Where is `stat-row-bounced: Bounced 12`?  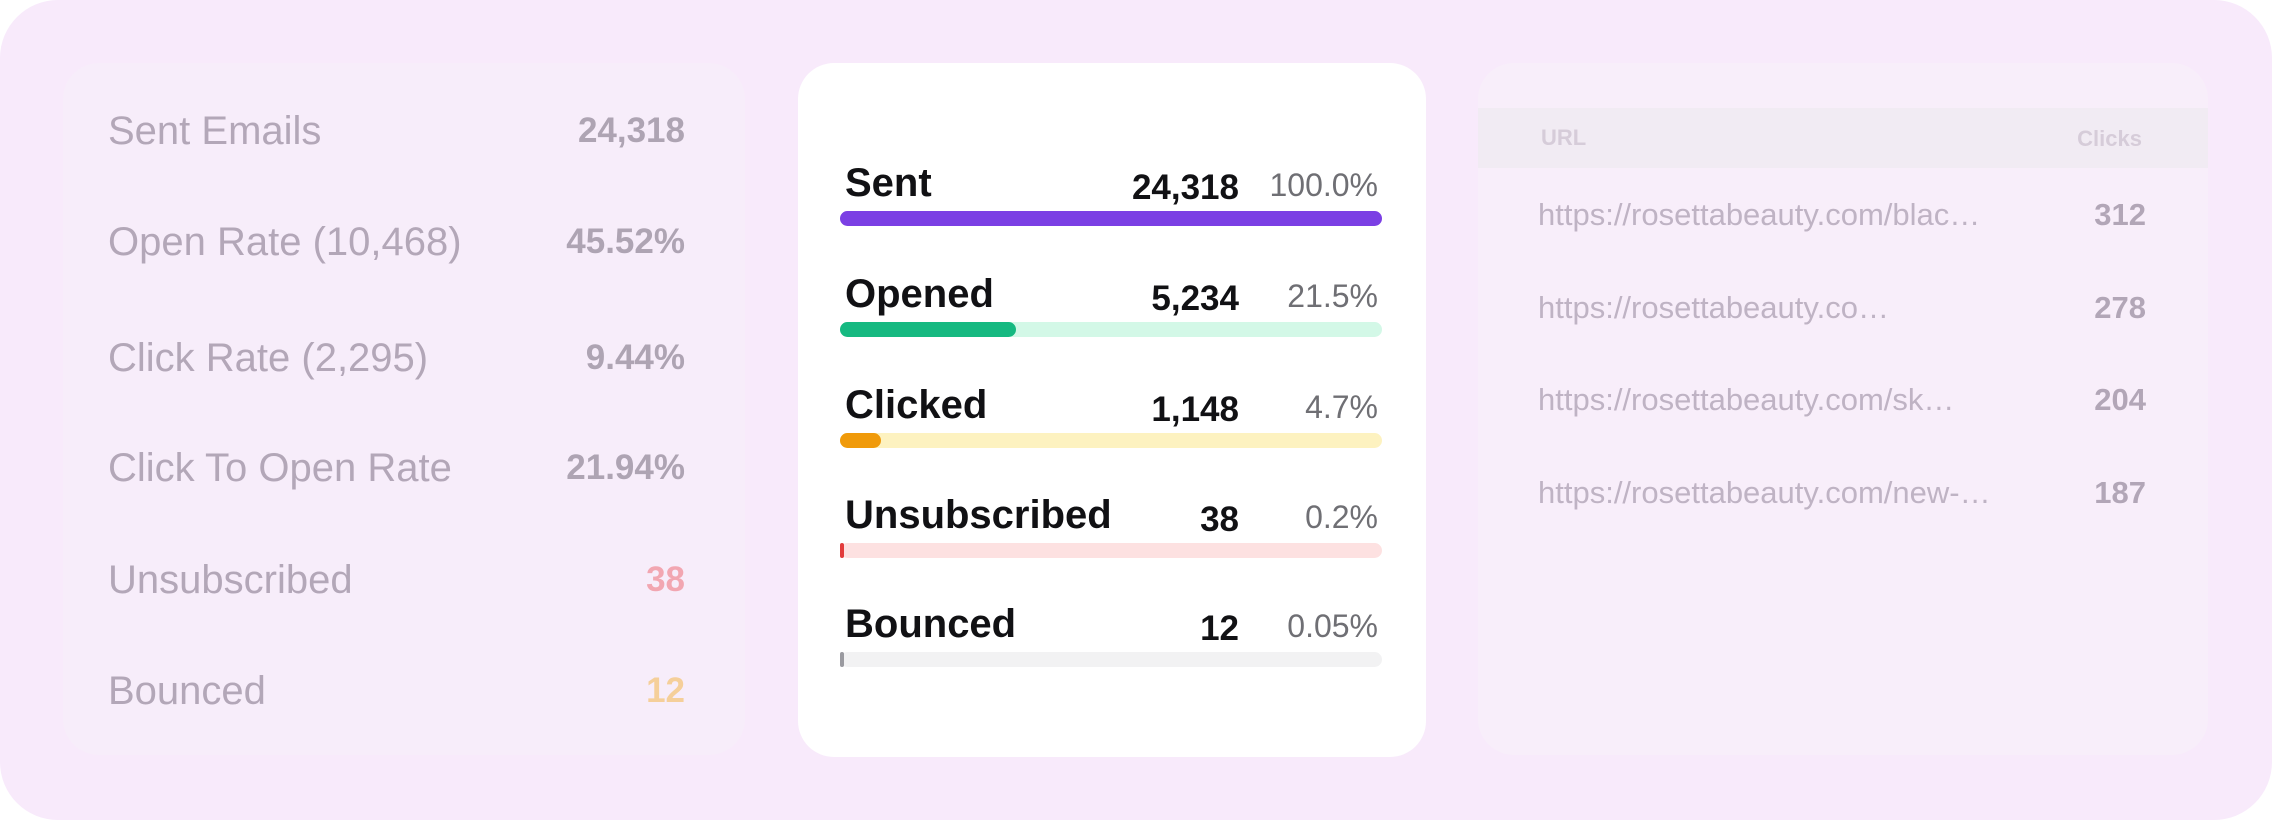 stat-row-bounced: Bounced 12 is located at coordinates (404, 691).